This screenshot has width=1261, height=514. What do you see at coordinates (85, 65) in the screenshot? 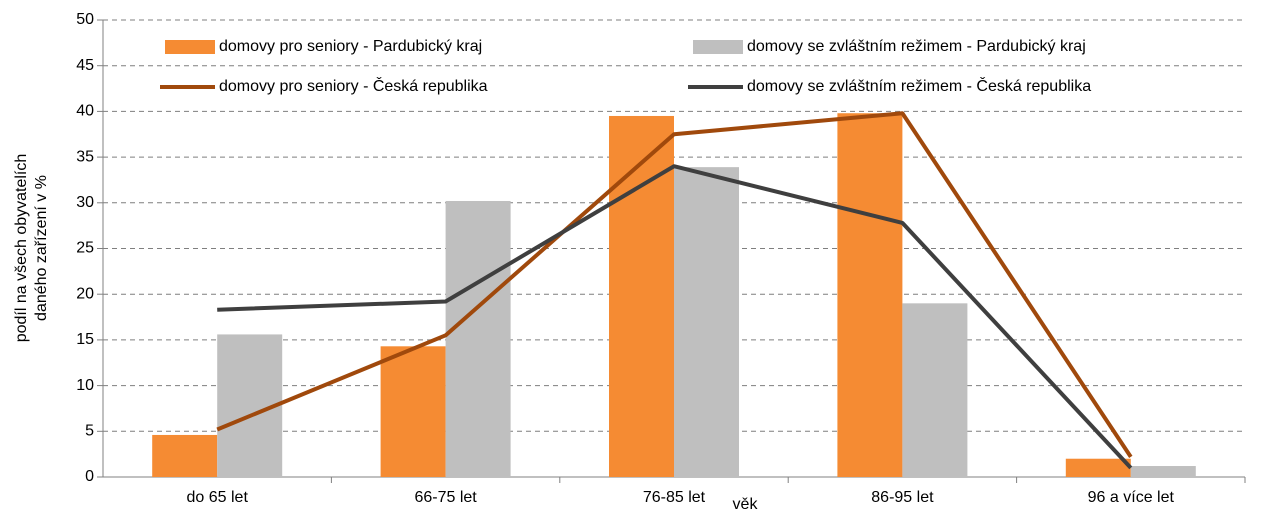
I see `y-tick-label: 45` at bounding box center [85, 65].